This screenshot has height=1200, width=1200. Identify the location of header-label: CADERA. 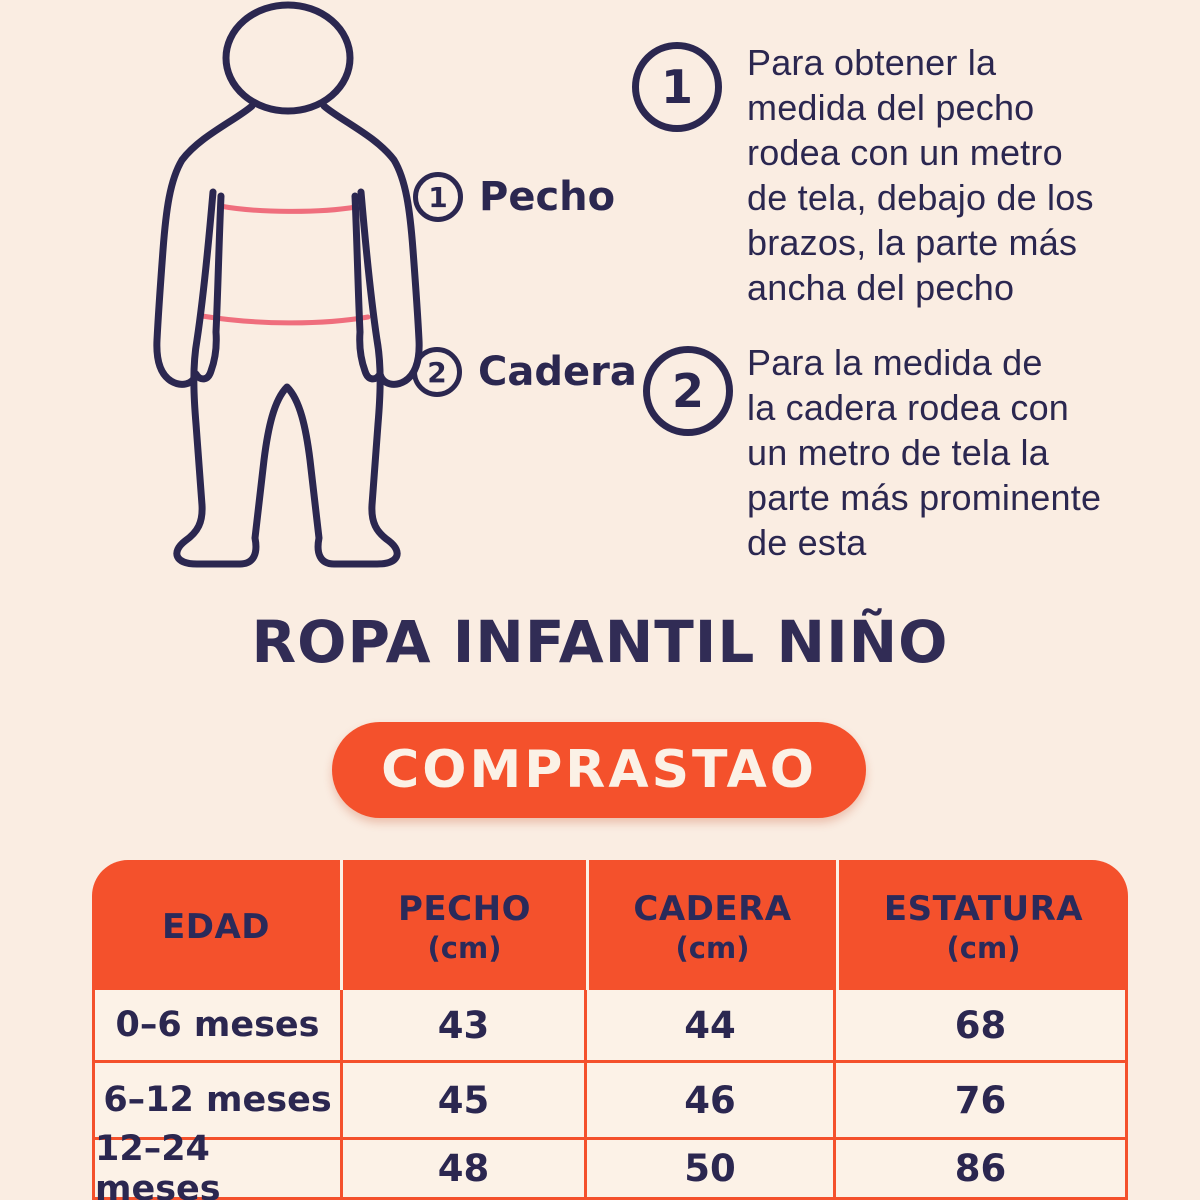
(712, 909).